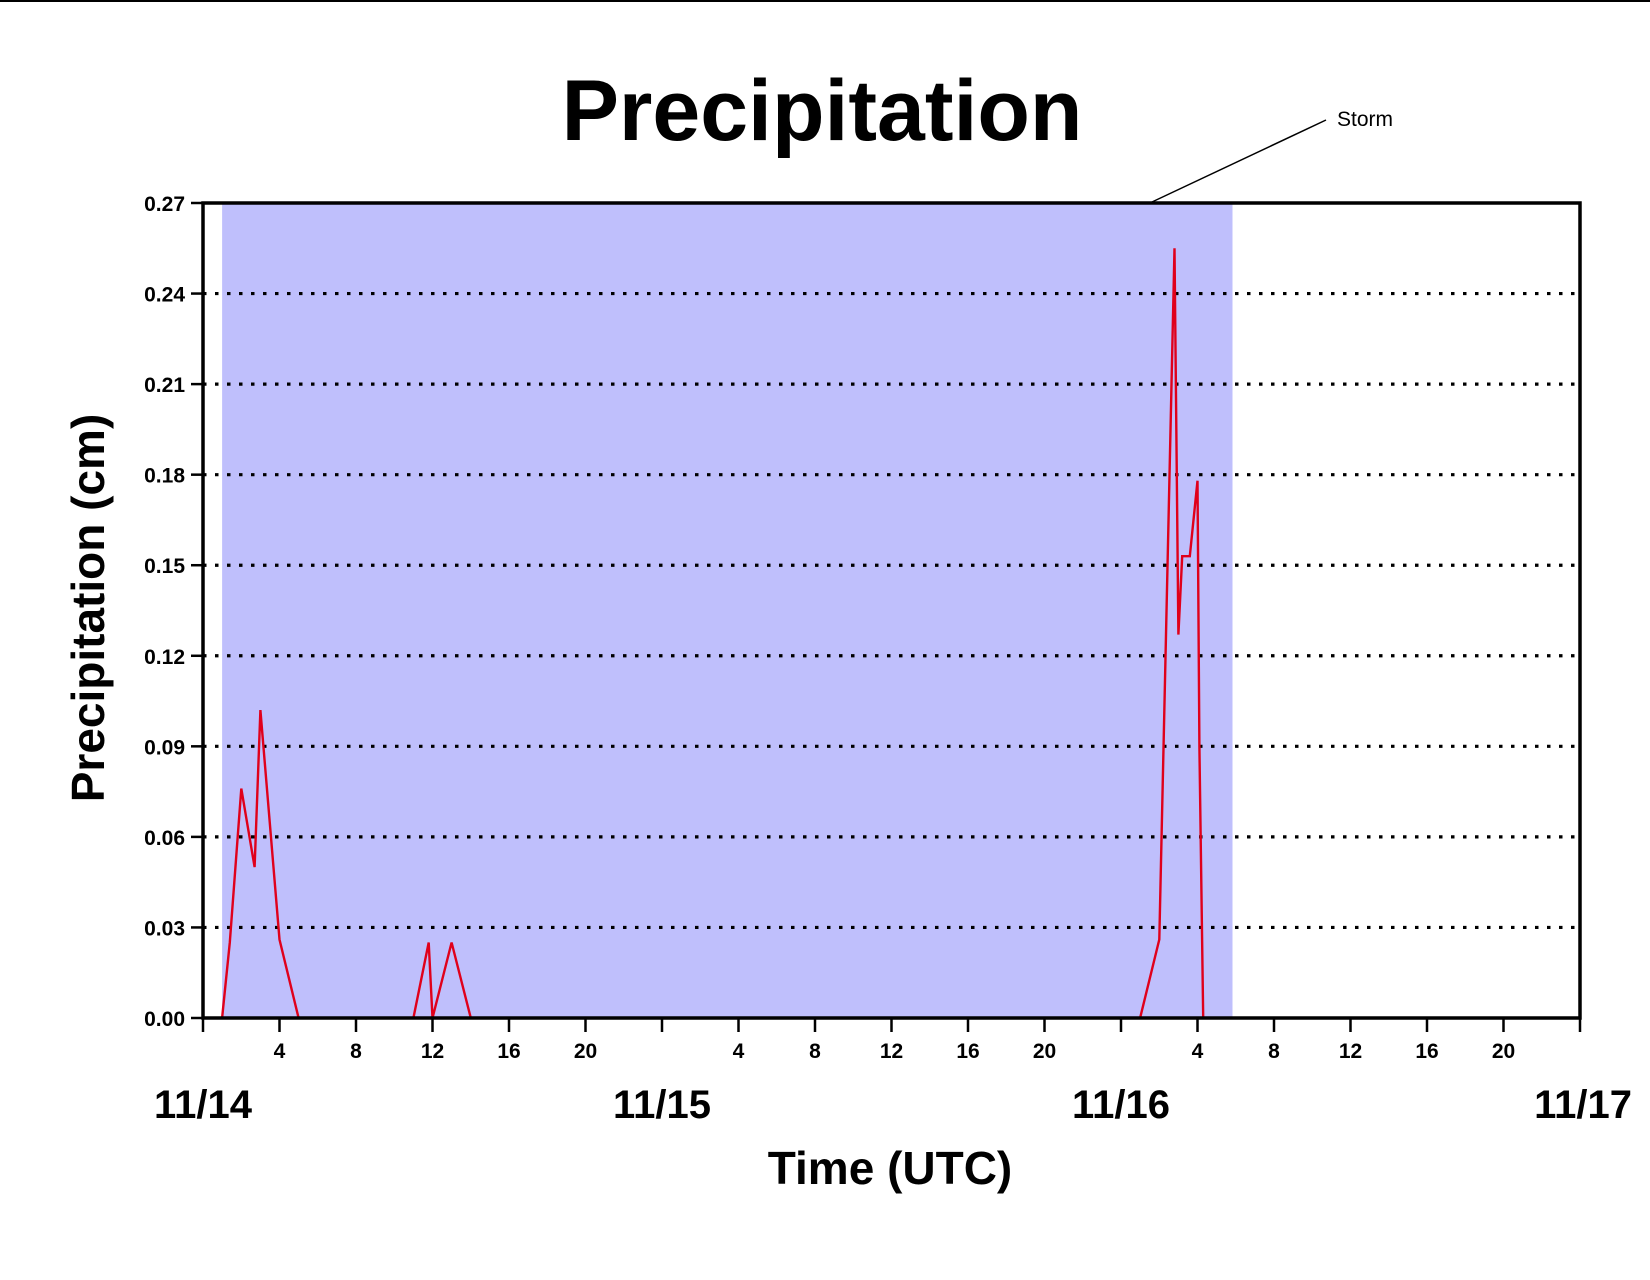  I want to click on x-day-label: 11/16, so click(1121, 1105).